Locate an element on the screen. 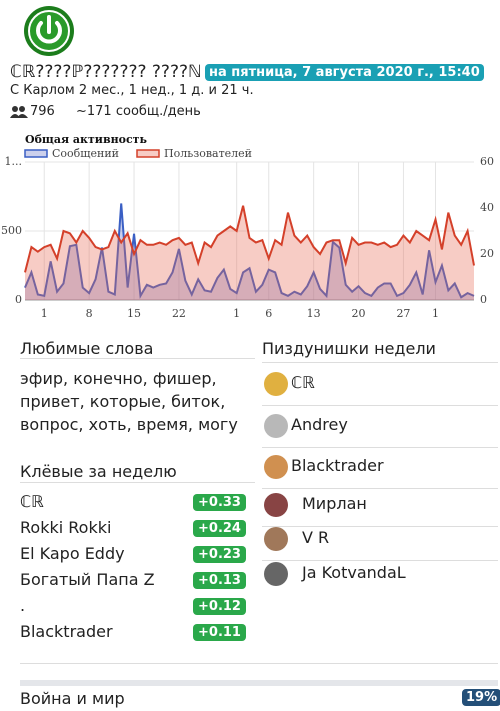  area is located at coordinates (249, 251).